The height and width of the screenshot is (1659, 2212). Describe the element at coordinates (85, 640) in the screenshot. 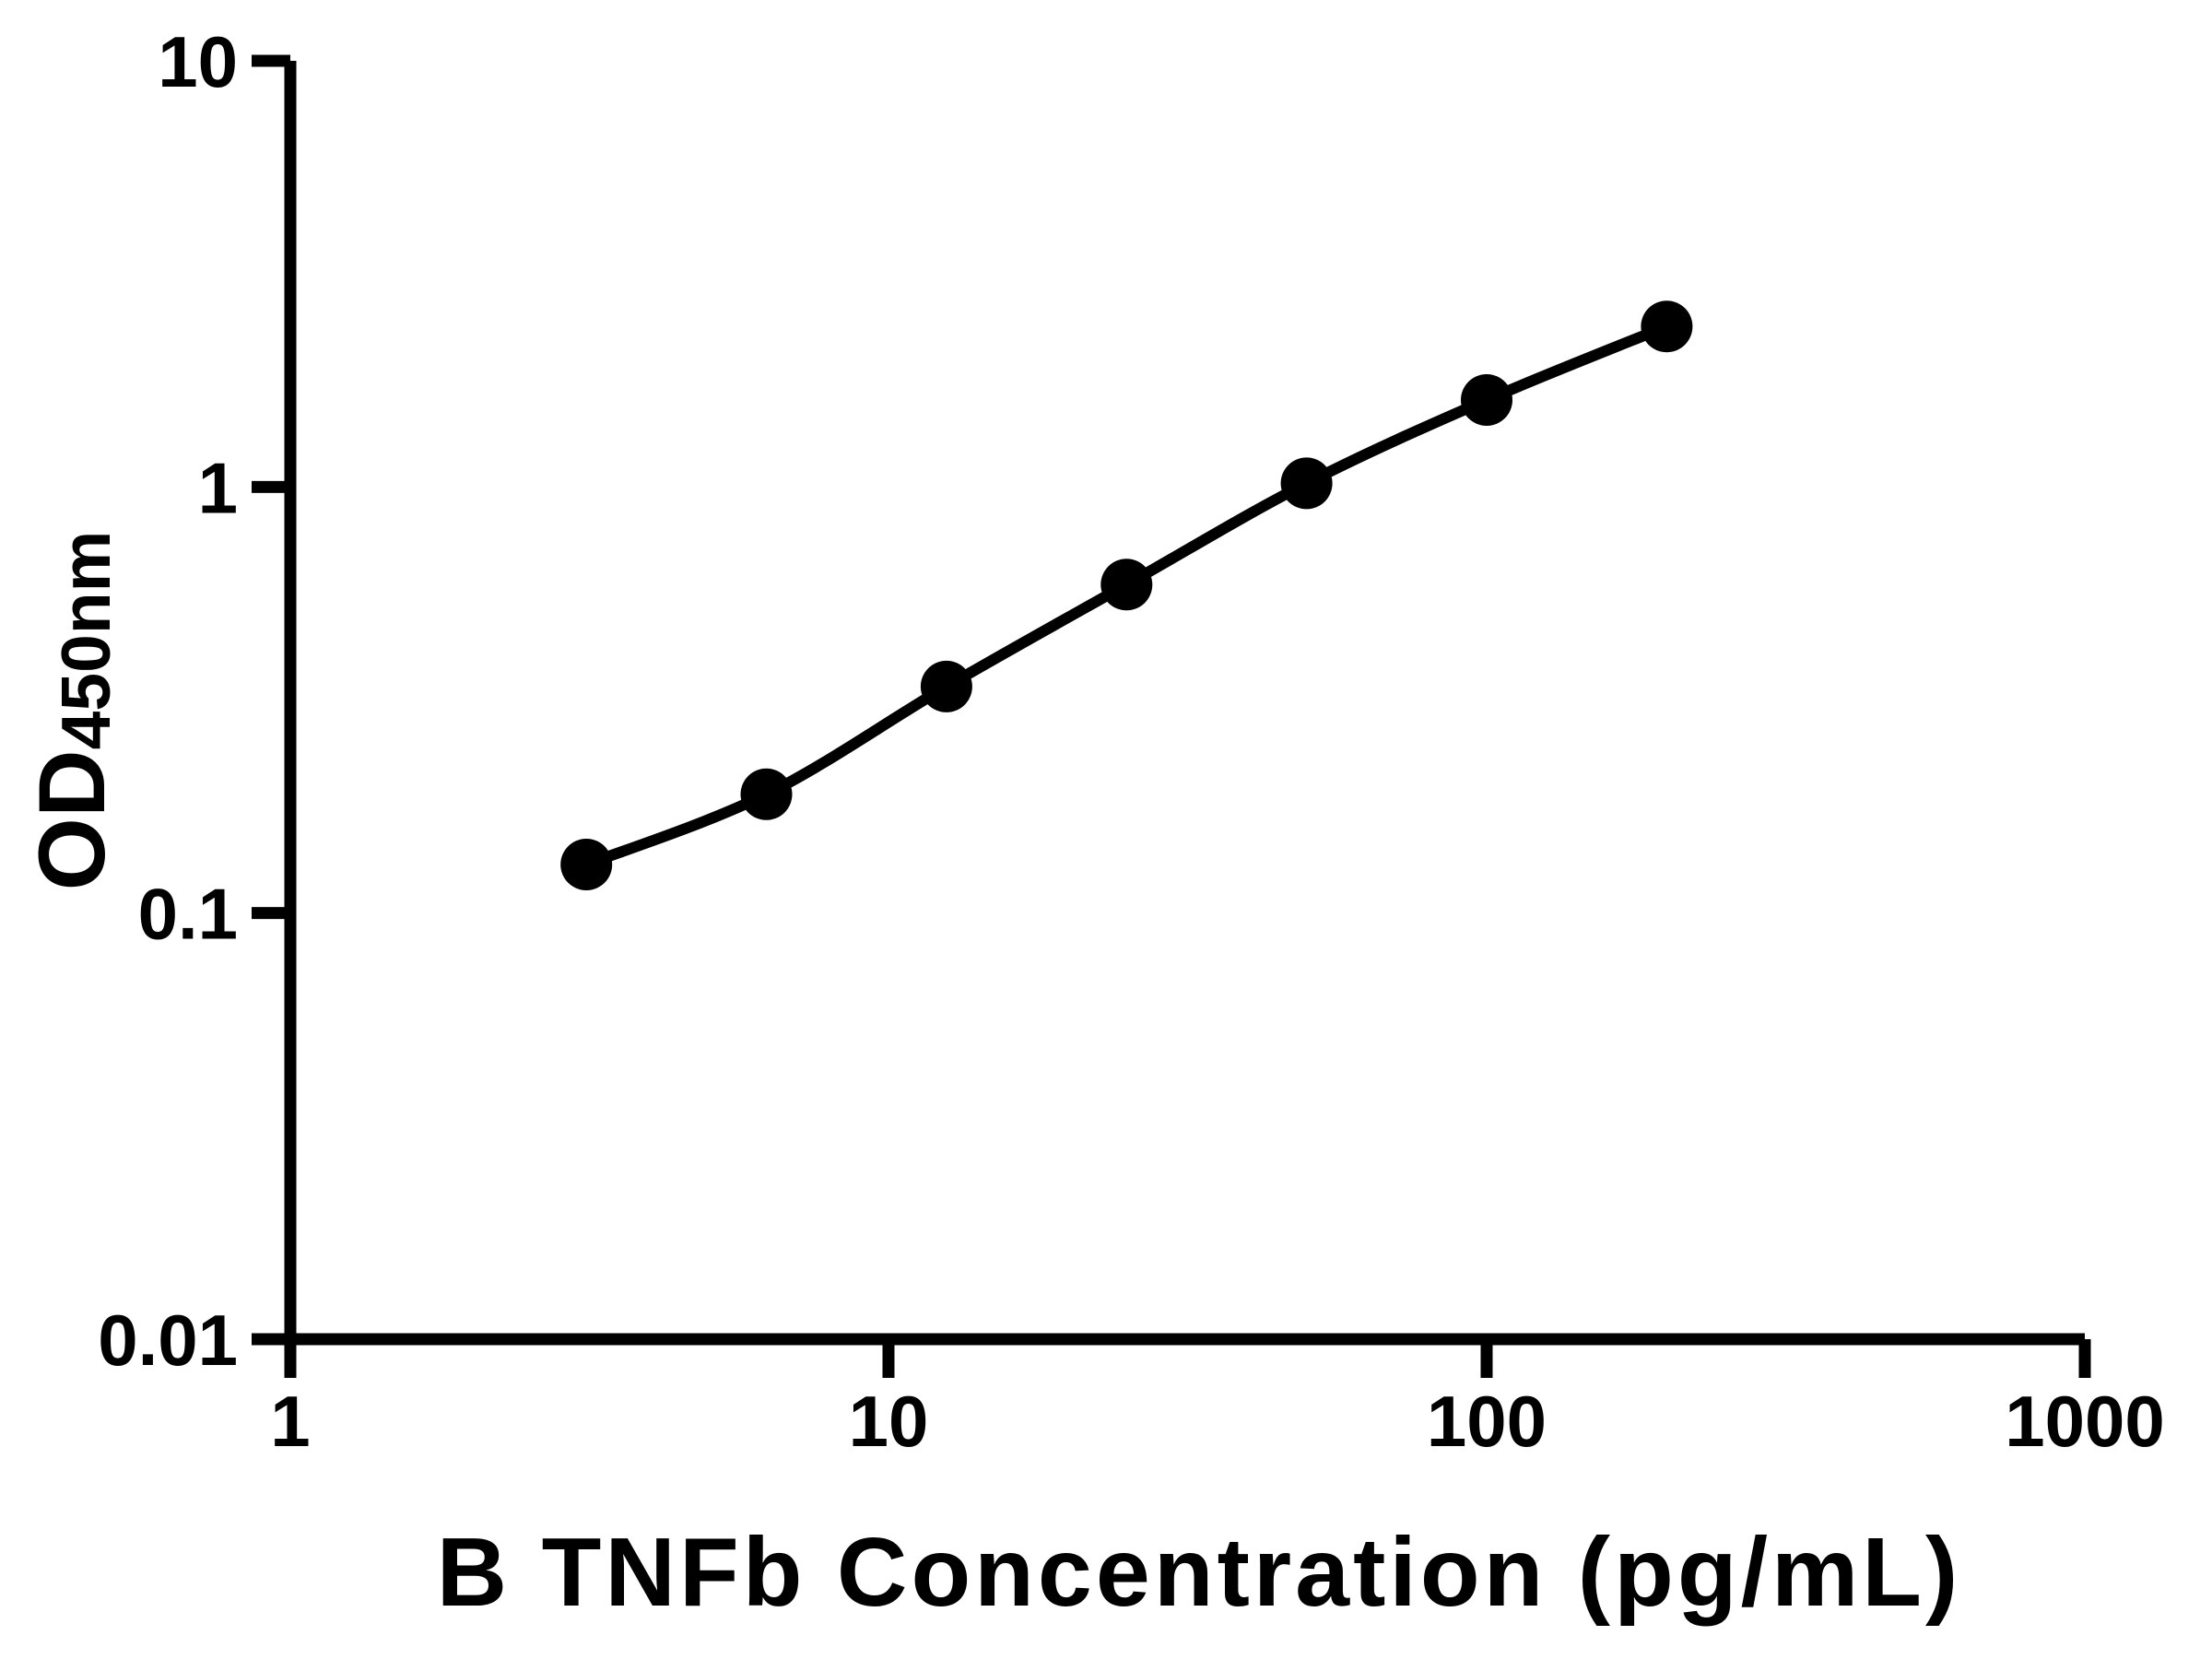

I see `y-axis-title-subscript: 450nm` at that location.